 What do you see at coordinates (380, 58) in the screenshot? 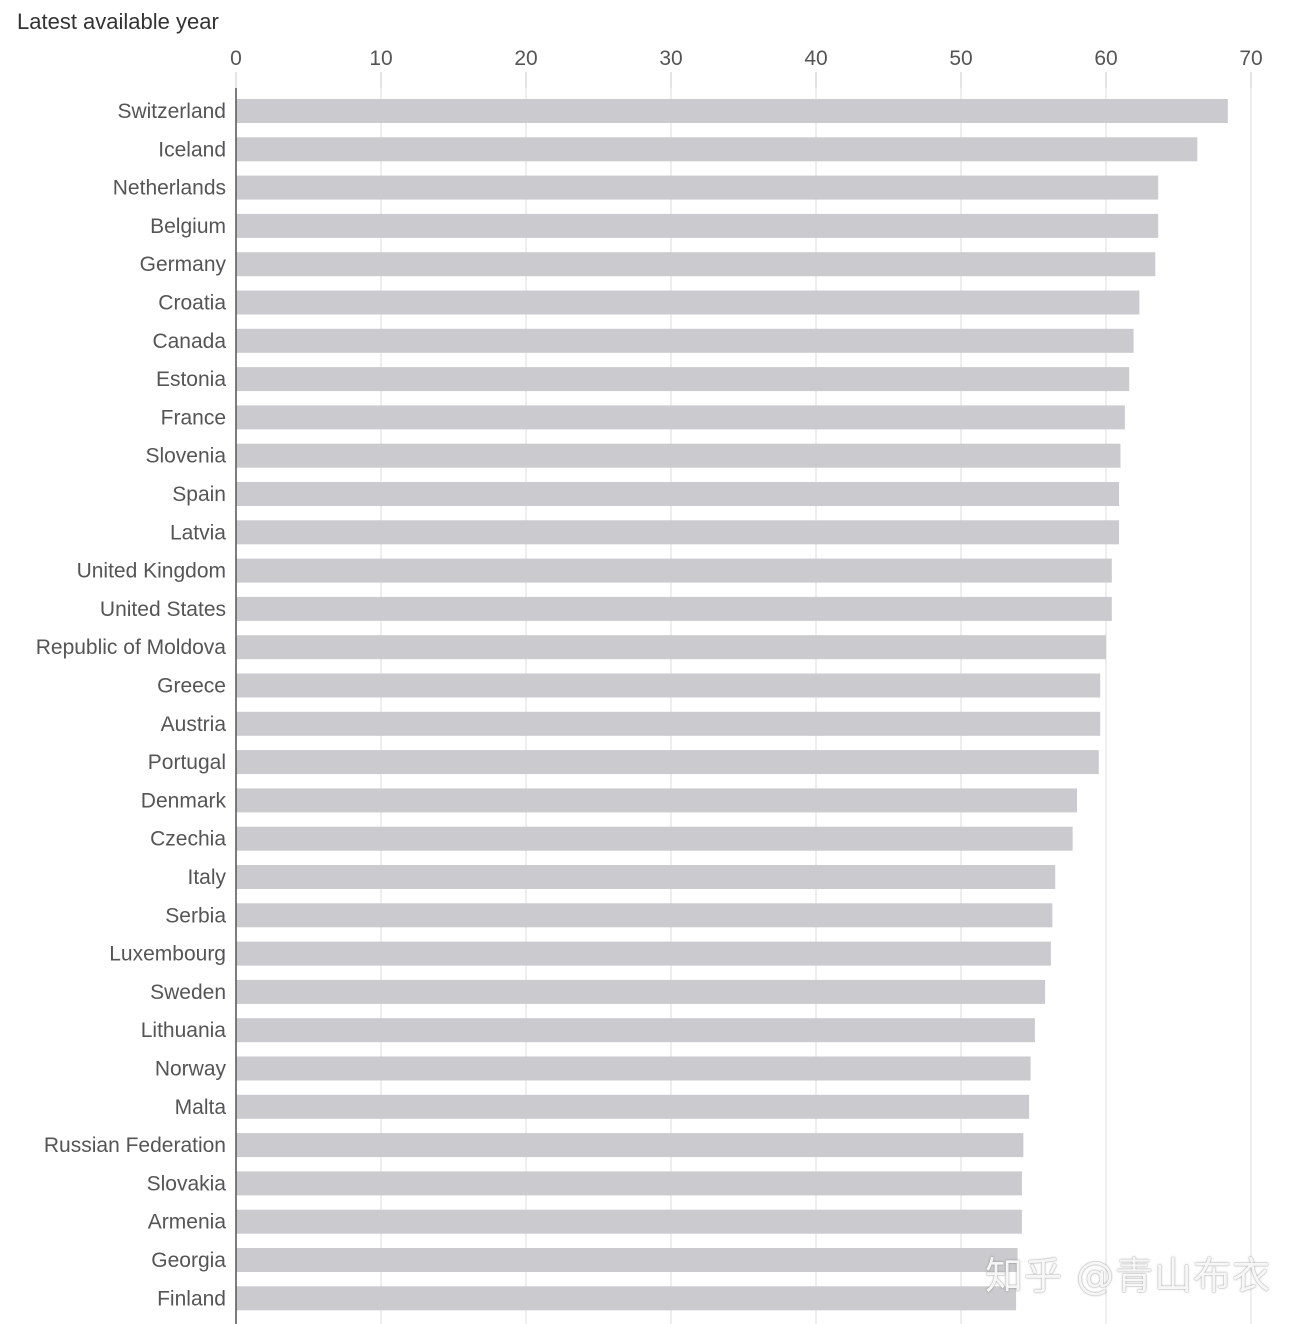
I see `x-tick-label-10: 10` at bounding box center [380, 58].